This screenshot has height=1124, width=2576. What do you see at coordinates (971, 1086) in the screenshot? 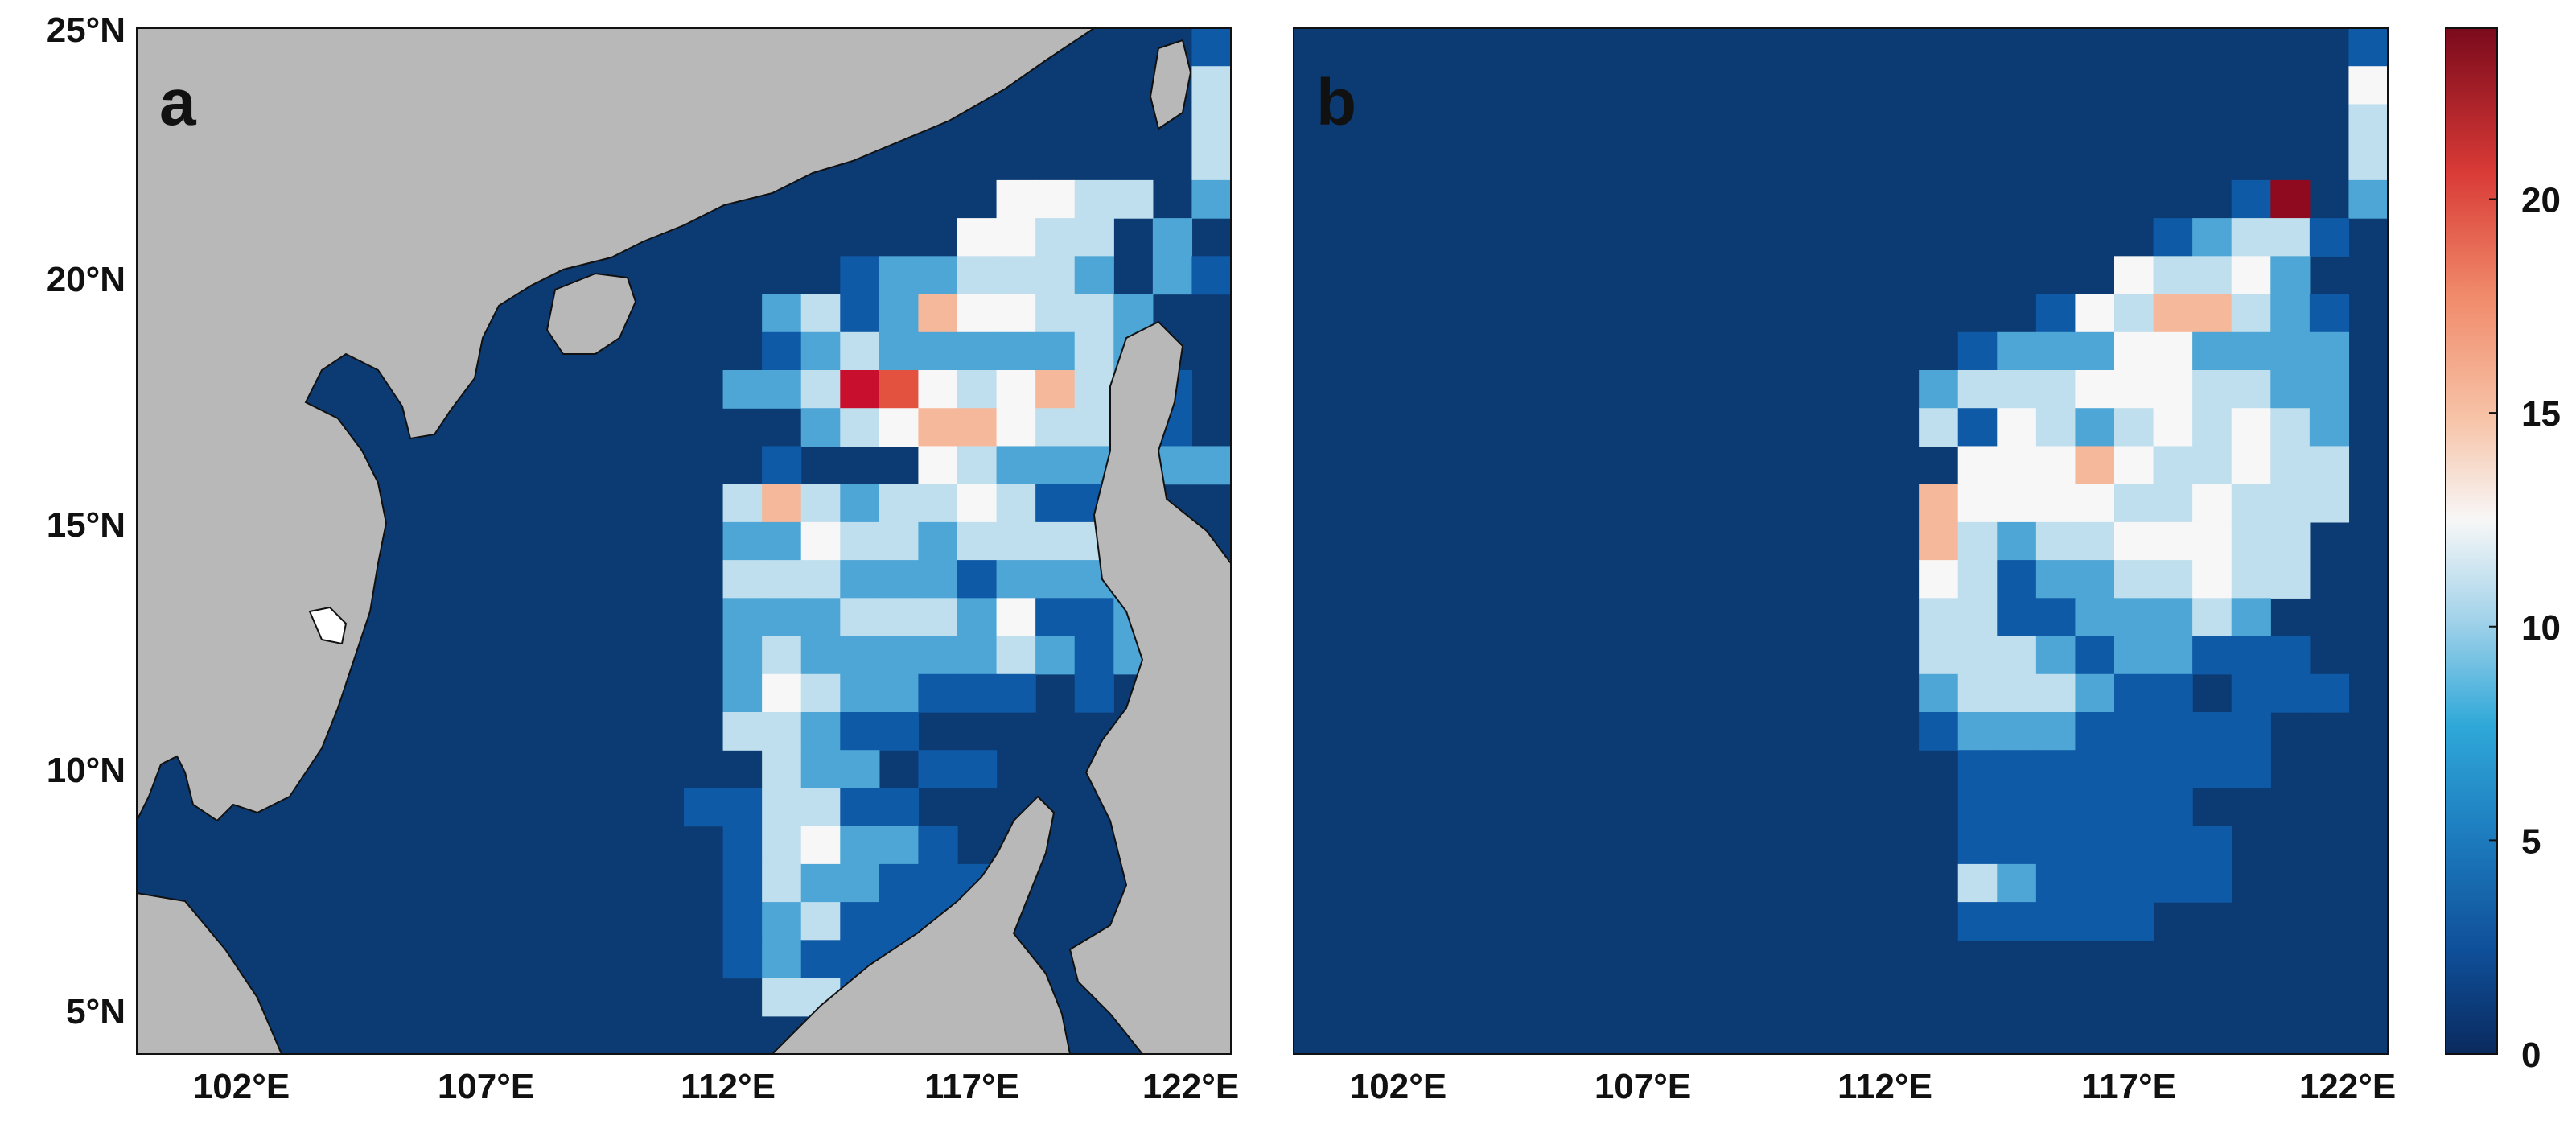
I see `lon-tick-label: 117°E` at bounding box center [971, 1086].